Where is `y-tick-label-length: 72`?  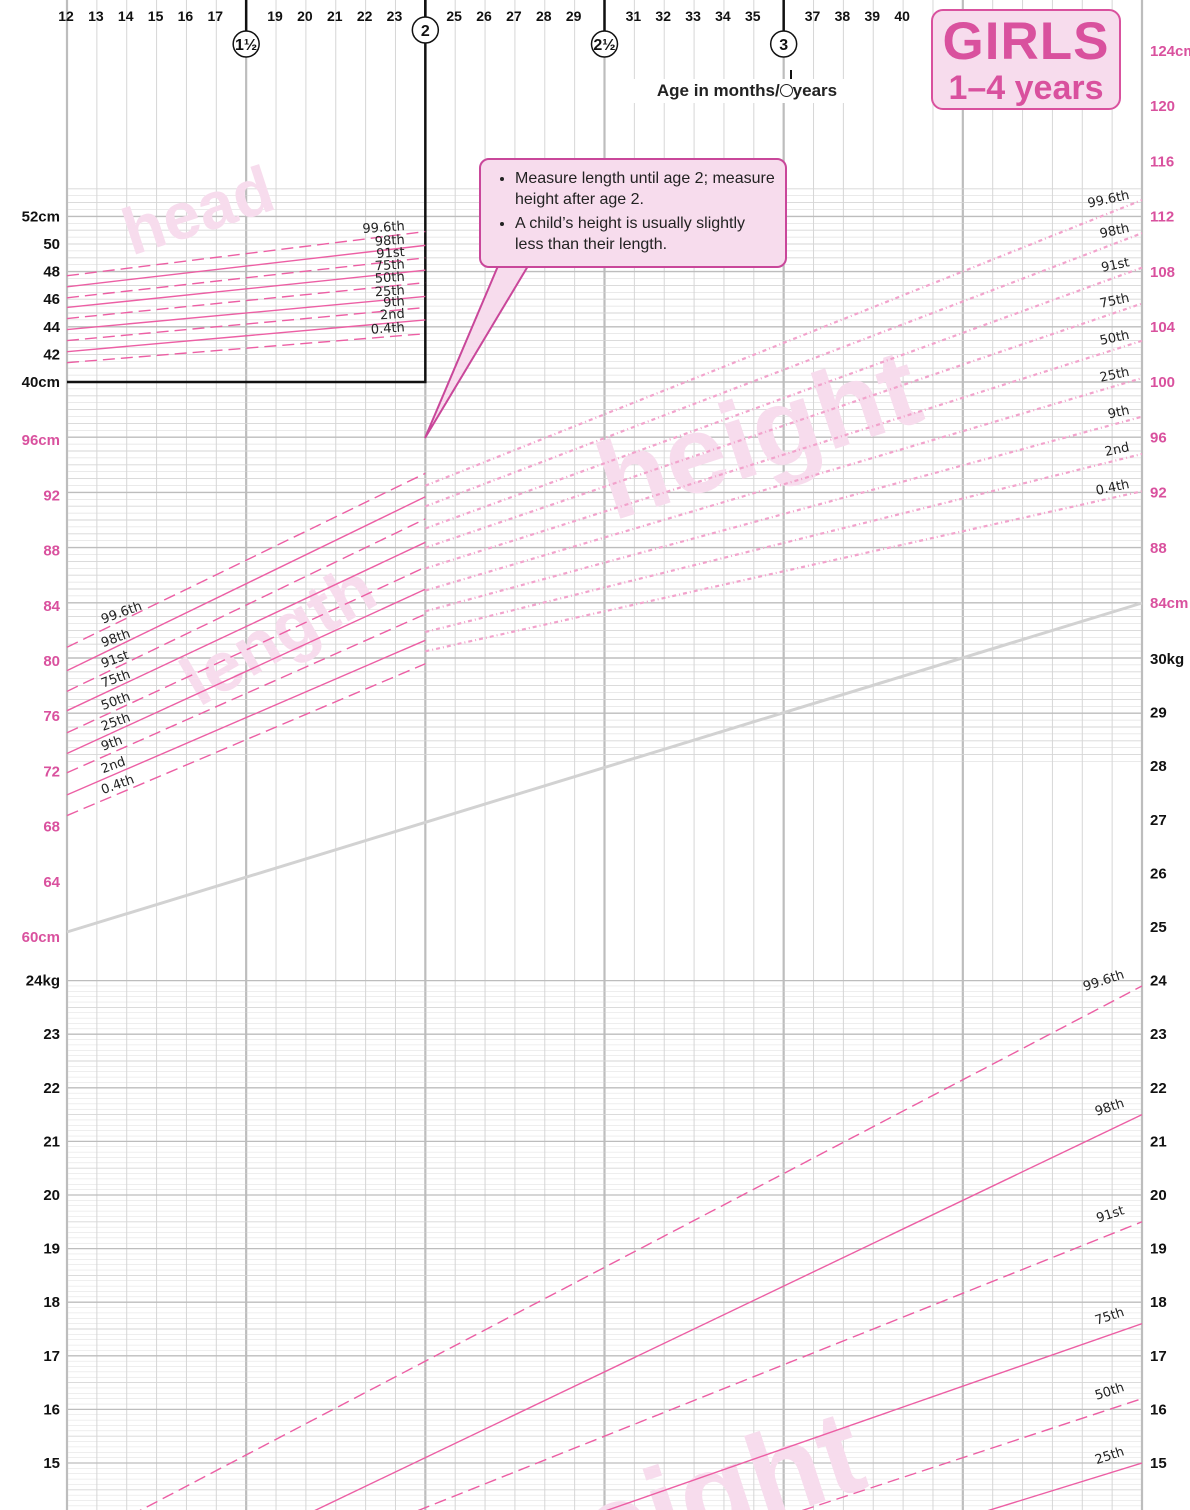
y-tick-label-length: 72 is located at coordinates (51, 771).